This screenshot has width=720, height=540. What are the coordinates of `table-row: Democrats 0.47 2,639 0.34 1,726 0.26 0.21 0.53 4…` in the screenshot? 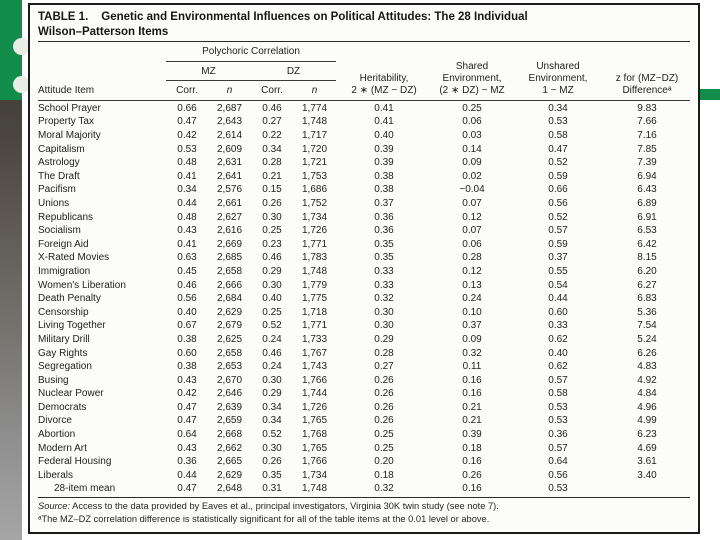 It's located at (364, 408).